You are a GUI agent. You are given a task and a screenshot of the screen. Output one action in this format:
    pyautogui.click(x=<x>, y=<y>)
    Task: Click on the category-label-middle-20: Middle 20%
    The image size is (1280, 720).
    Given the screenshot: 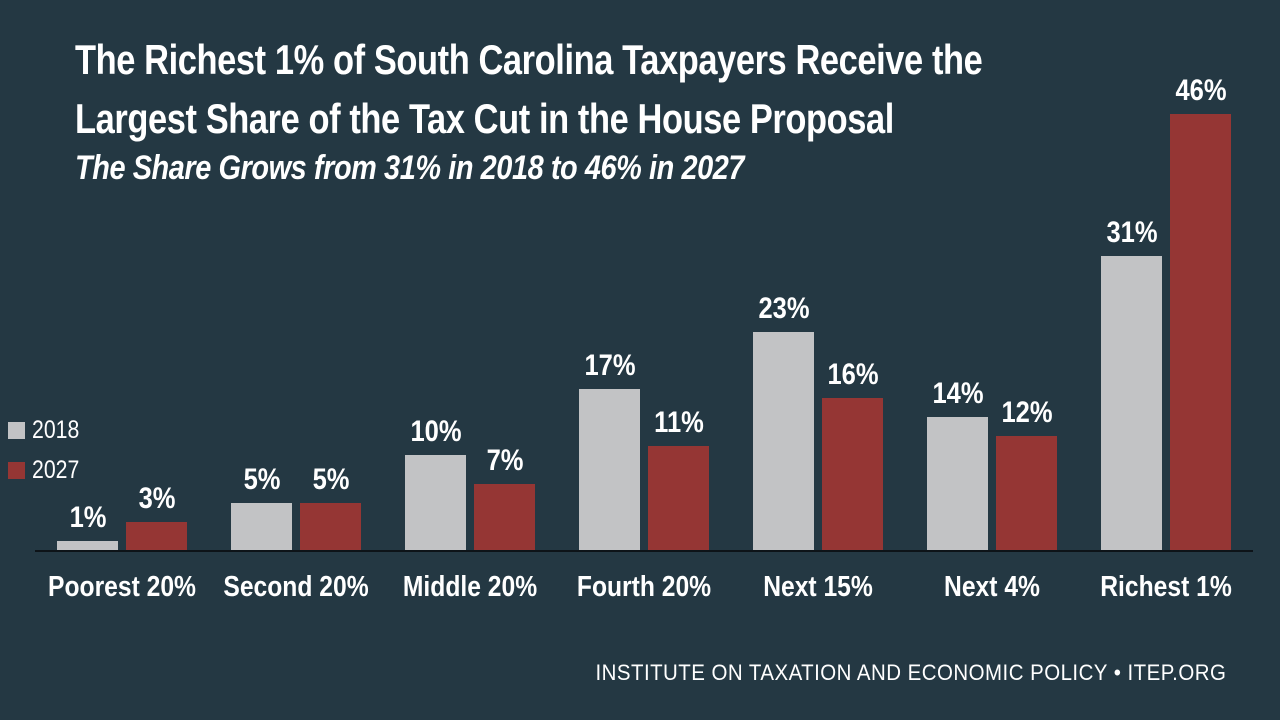 What is the action you would take?
    pyautogui.click(x=470, y=587)
    